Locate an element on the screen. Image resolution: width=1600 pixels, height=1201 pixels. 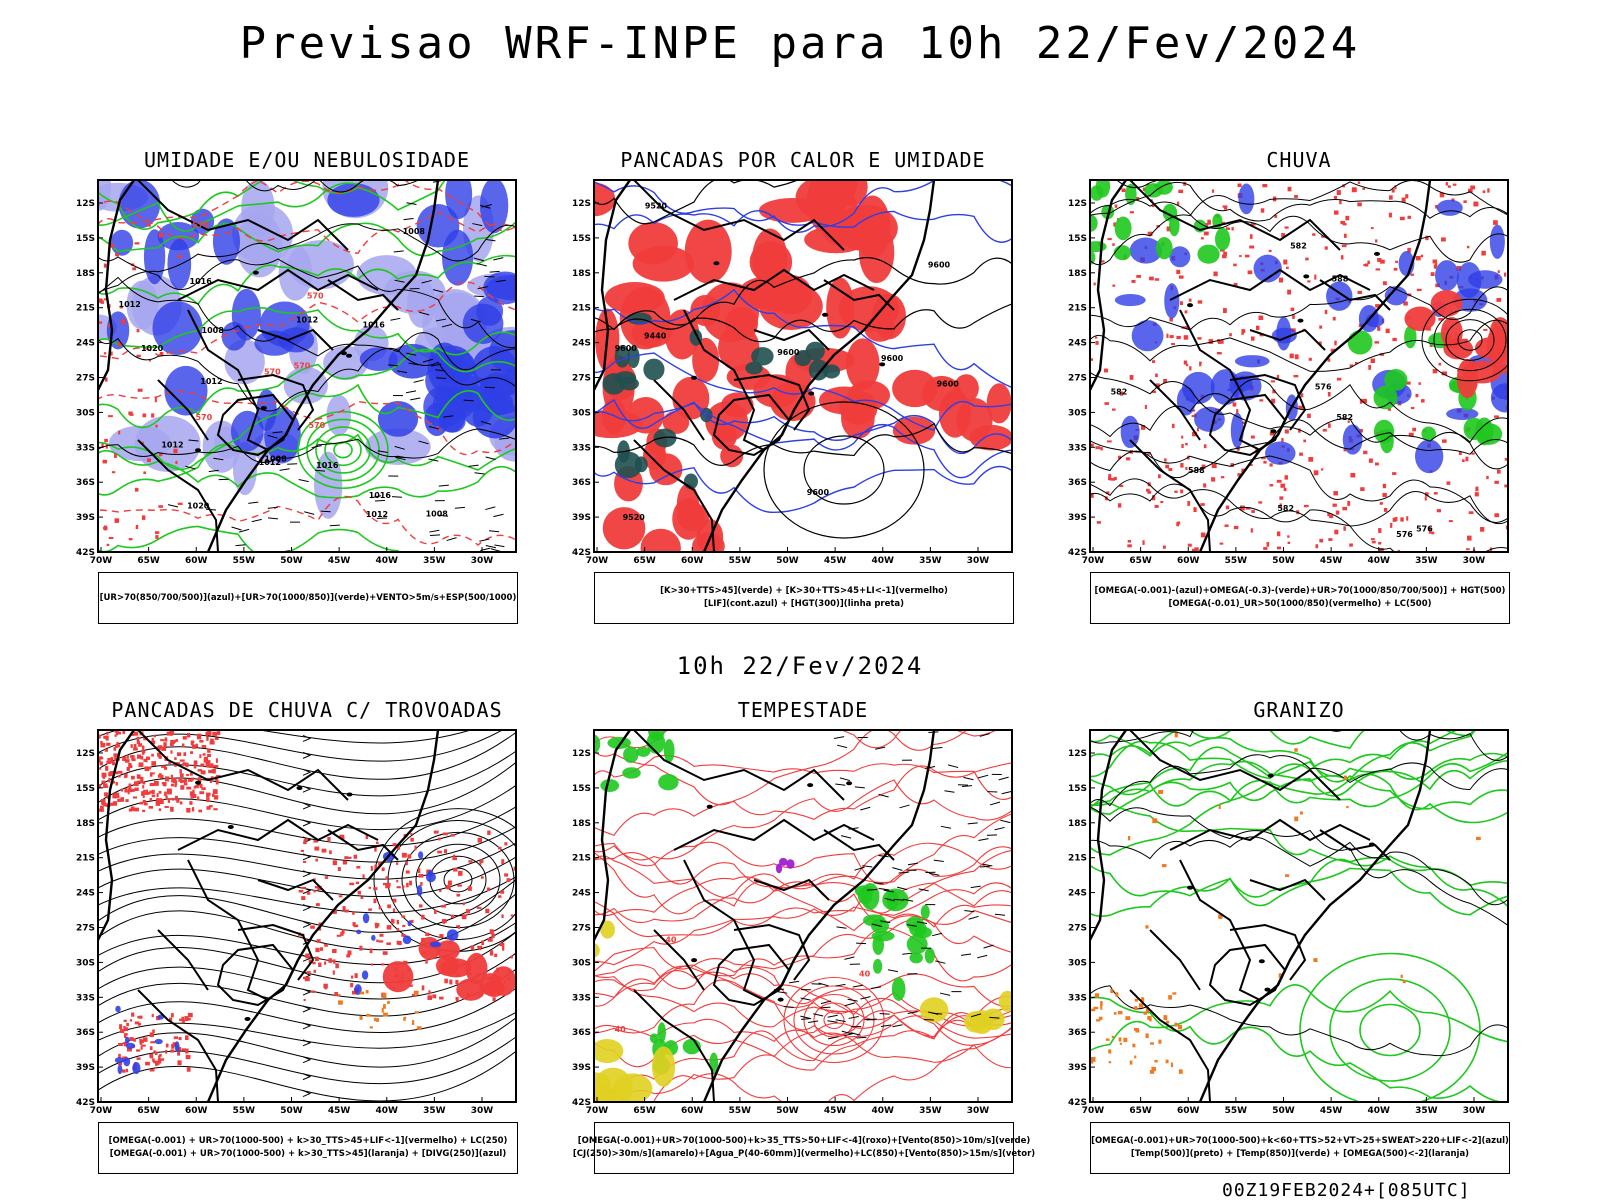
forecast-time-subtitle: 10h 22/Fev/2024 is located at coordinates (800, 666).